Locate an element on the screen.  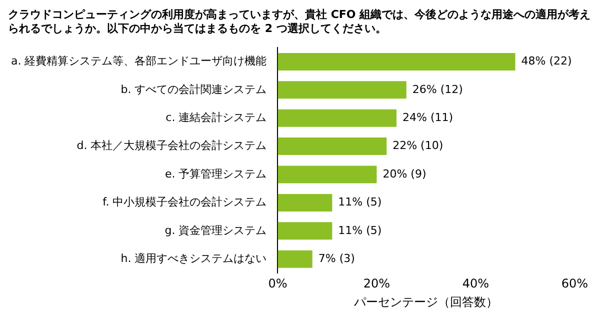
data-label: 48% (22) is located at coordinates (546, 61).